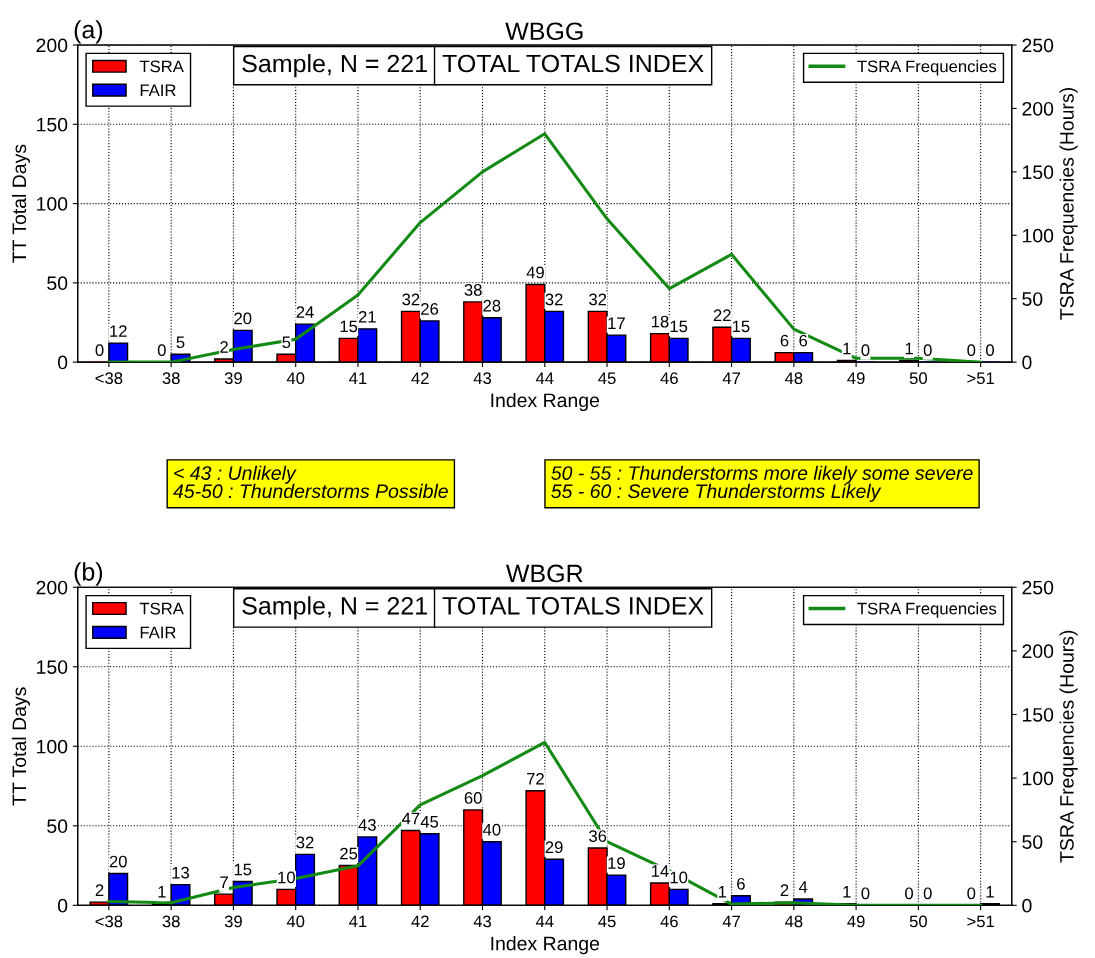 The image size is (1095, 958). What do you see at coordinates (544, 31) in the screenshot?
I see `chart-title: WBGG` at bounding box center [544, 31].